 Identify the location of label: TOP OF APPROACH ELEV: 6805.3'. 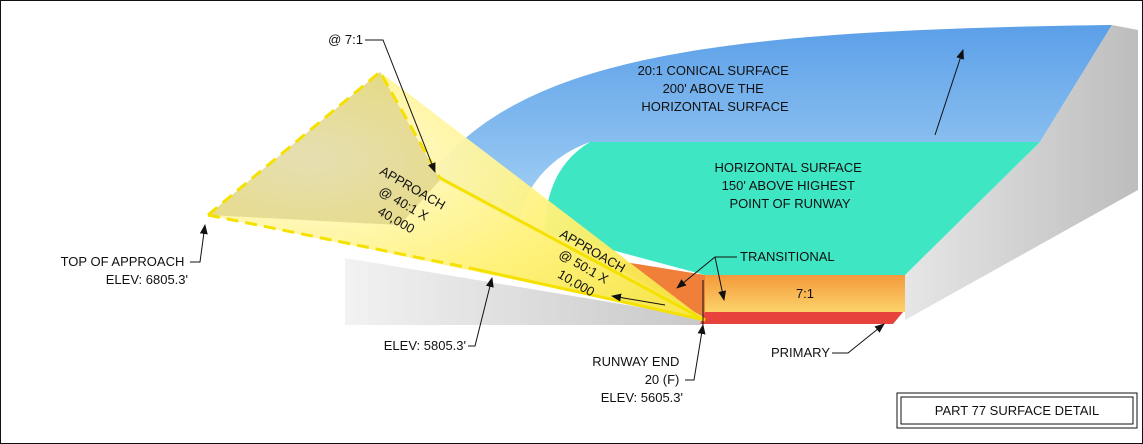
(124, 270).